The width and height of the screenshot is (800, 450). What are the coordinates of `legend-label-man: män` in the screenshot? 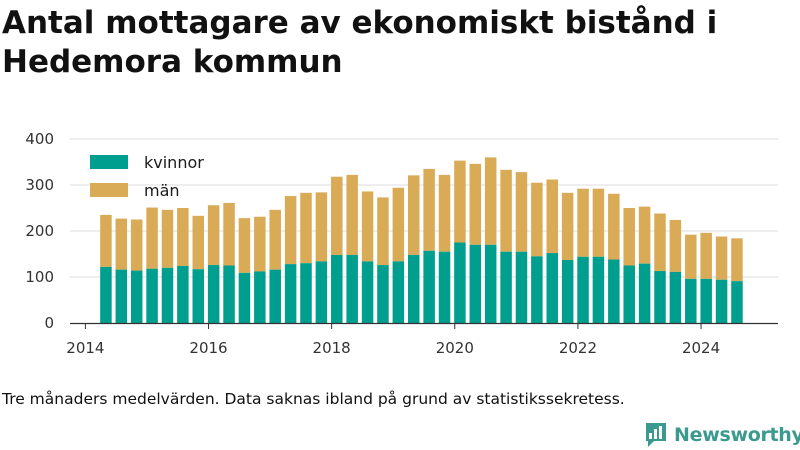 It's located at (162, 190).